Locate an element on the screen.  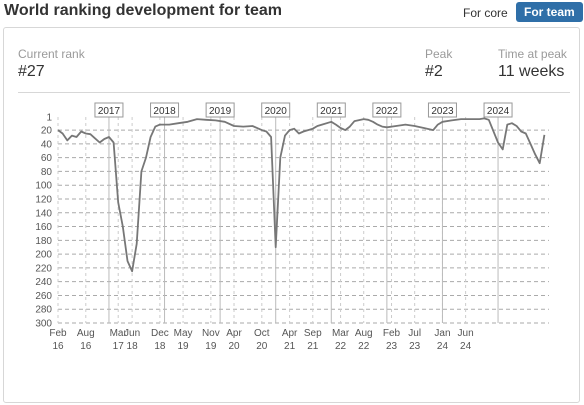
y-tick-label: 1 is located at coordinates (49, 118).